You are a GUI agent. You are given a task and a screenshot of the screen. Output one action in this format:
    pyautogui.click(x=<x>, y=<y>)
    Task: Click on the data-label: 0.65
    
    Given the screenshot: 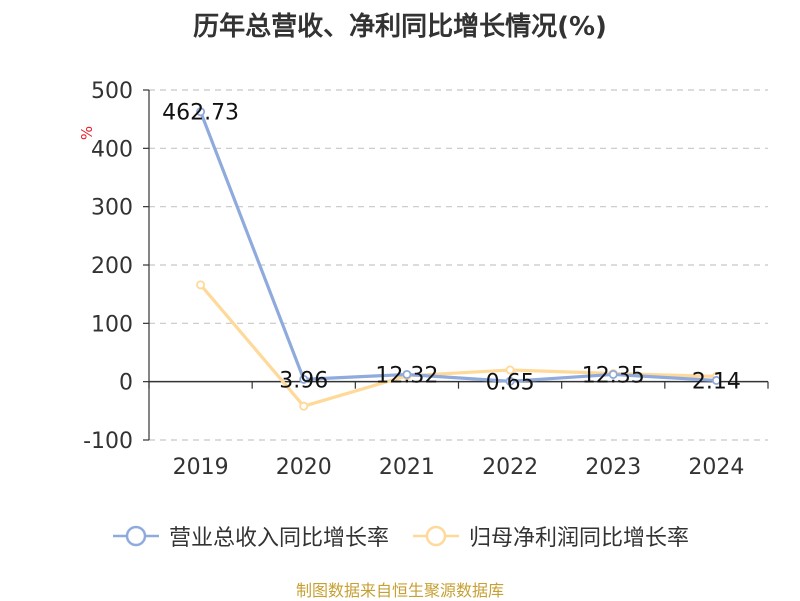 What is the action you would take?
    pyautogui.click(x=510, y=382)
    